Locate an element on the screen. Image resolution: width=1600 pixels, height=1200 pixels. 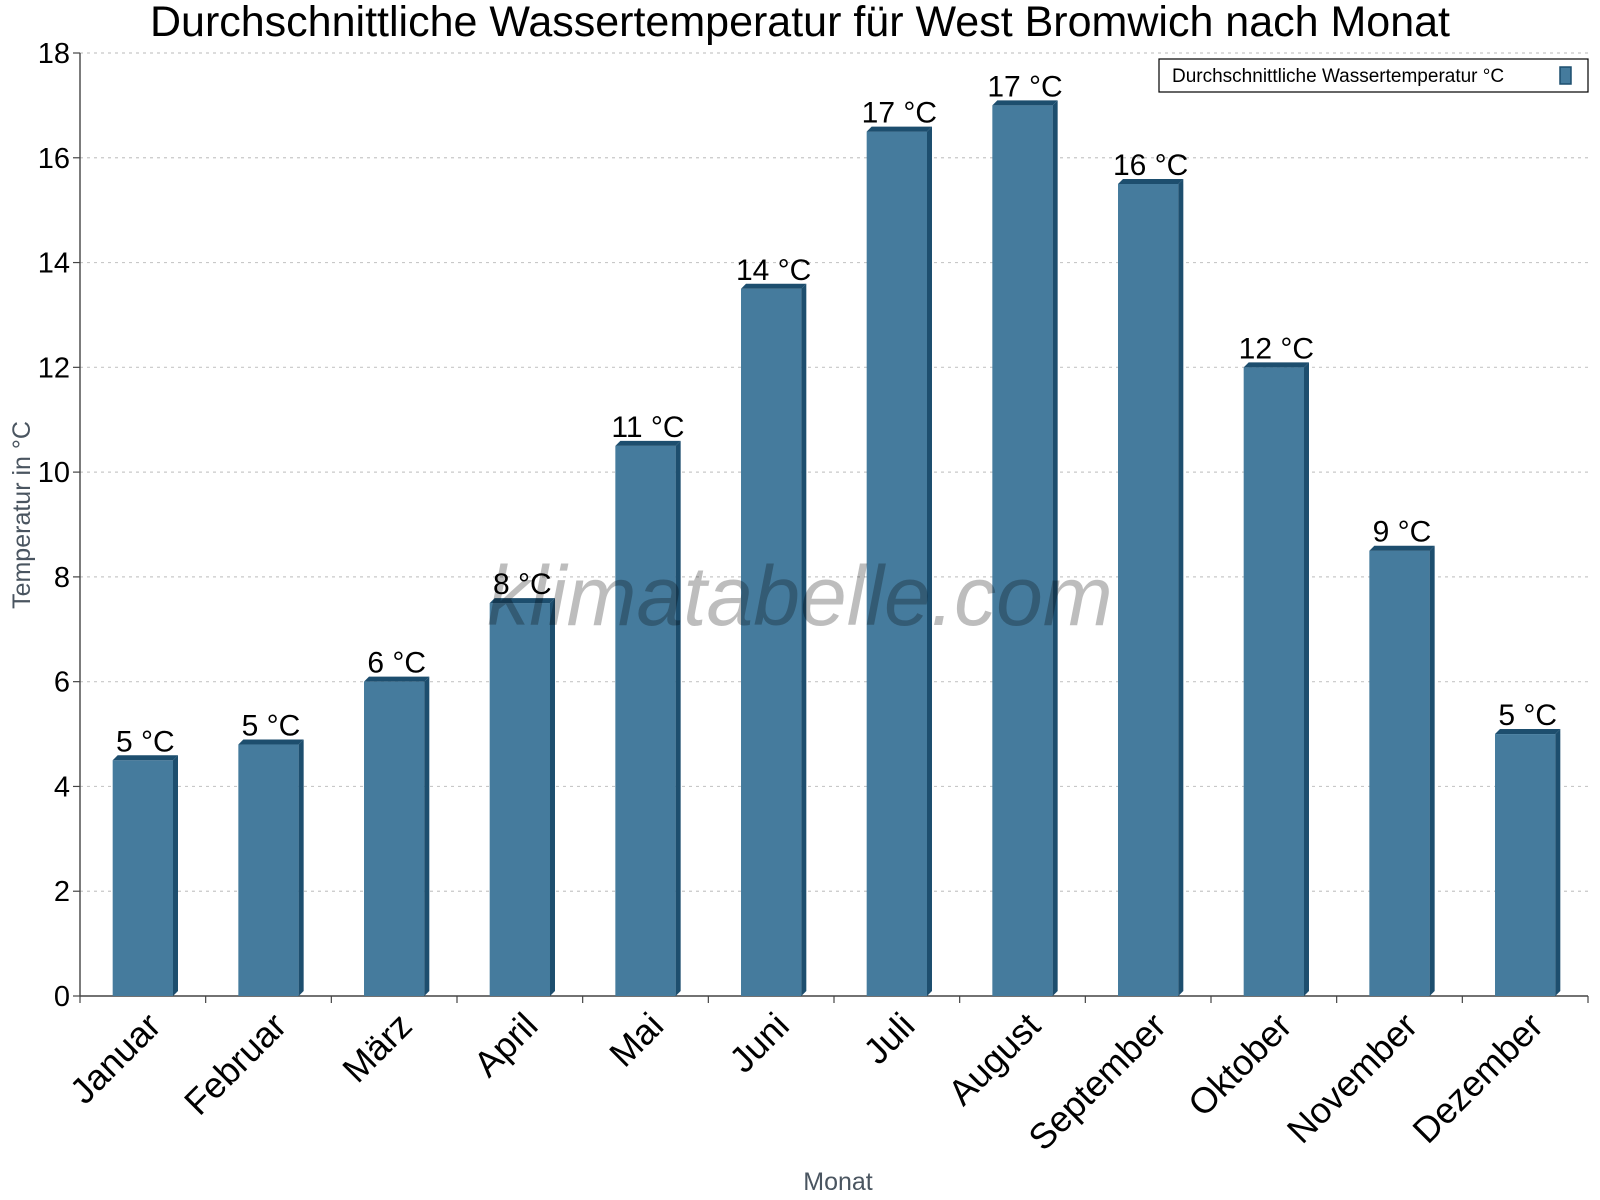
x-tick-label: Oktober is located at coordinates (1240, 1065).